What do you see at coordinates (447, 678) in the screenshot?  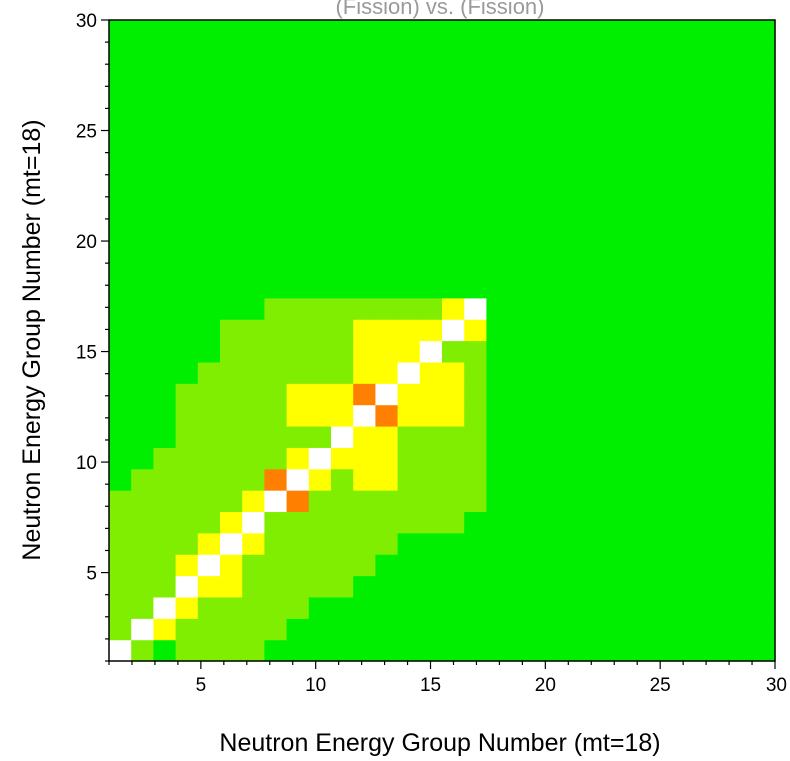 I see `x-axis: 5 10 15 20 25 30` at bounding box center [447, 678].